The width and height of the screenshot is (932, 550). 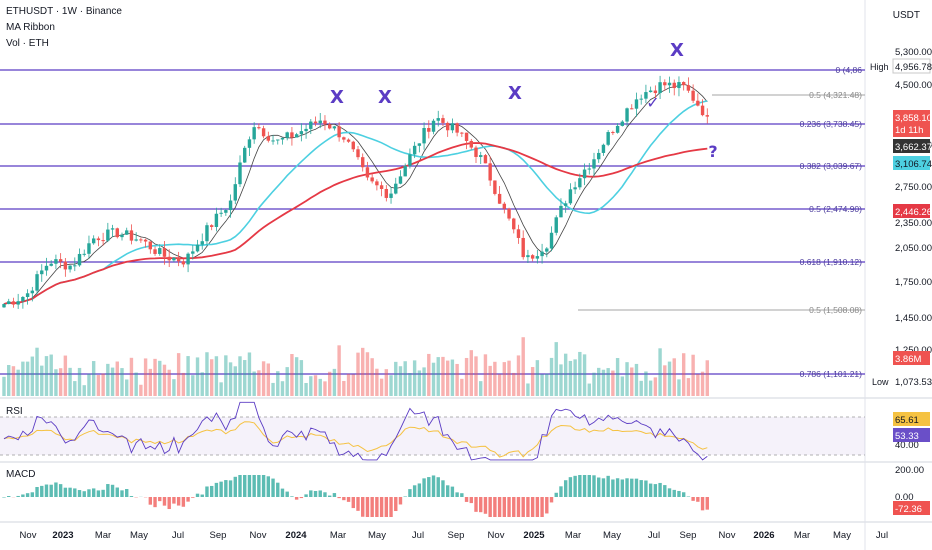 What do you see at coordinates (432, 436) in the screenshot?
I see `rsi-band` at bounding box center [432, 436].